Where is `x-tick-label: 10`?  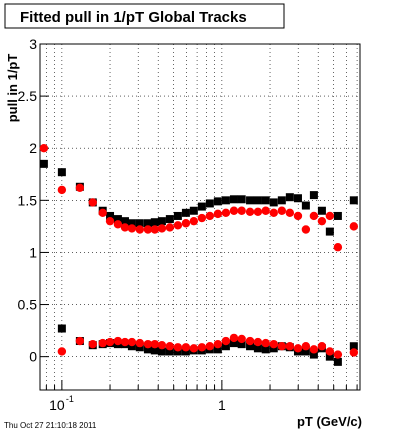
x-tick-label: 10 is located at coordinates (57, 405).